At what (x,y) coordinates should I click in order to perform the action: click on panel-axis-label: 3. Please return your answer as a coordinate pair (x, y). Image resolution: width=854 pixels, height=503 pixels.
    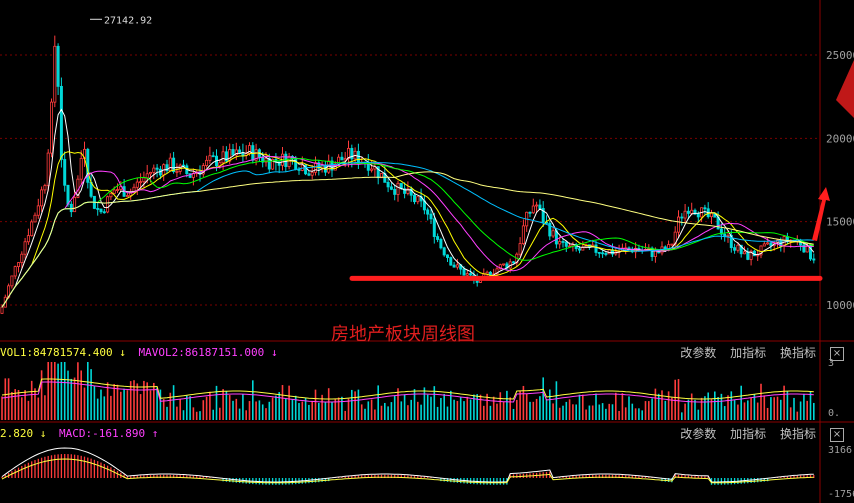
    Looking at the image, I should click on (831, 363).